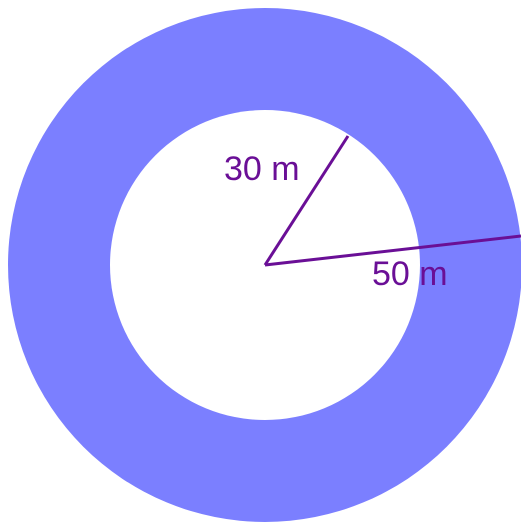 This screenshot has height=525, width=521. What do you see at coordinates (410, 274) in the screenshot?
I see `outer-radius-label: 50 m` at bounding box center [410, 274].